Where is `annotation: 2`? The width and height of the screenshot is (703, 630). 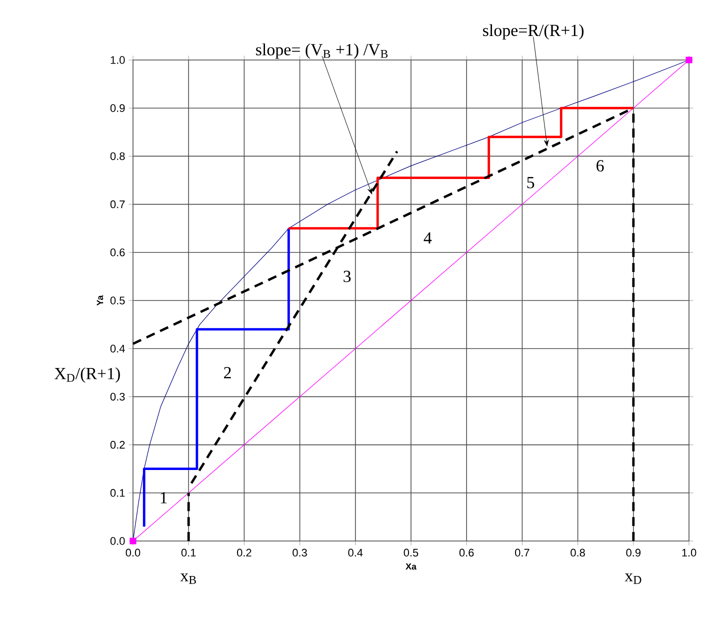 annotation: 2 is located at coordinates (227, 372).